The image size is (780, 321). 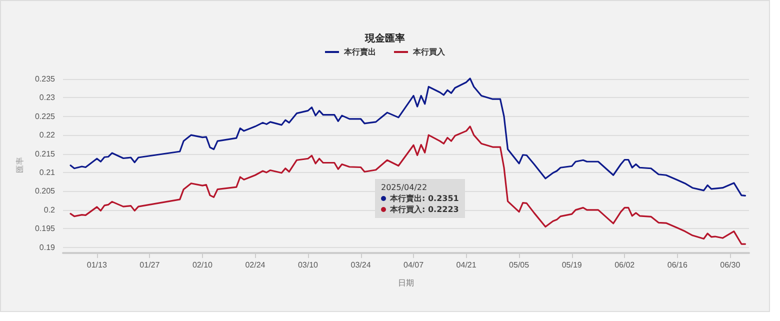 What do you see at coordinates (359, 52) in the screenshot?
I see `legend-label: 本行賣出` at bounding box center [359, 52].